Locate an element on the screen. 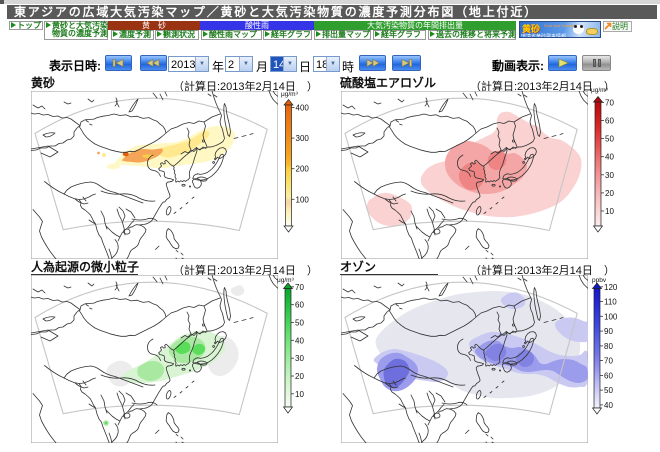  svg-text: 80 is located at coordinates (608, 346).